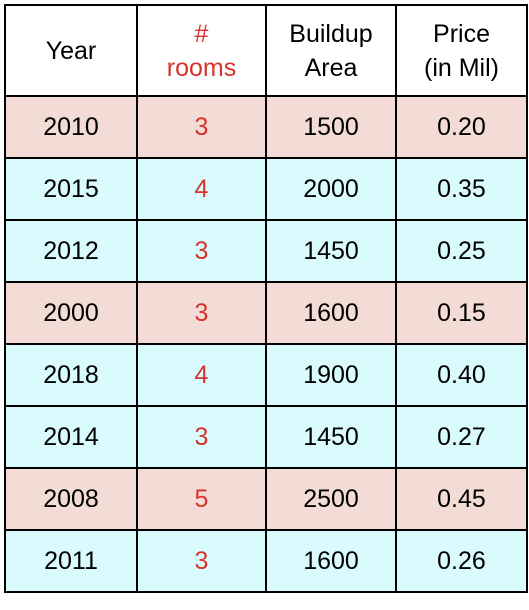  Describe the element at coordinates (71, 499) in the screenshot. I see `cell-year: 2008` at that location.